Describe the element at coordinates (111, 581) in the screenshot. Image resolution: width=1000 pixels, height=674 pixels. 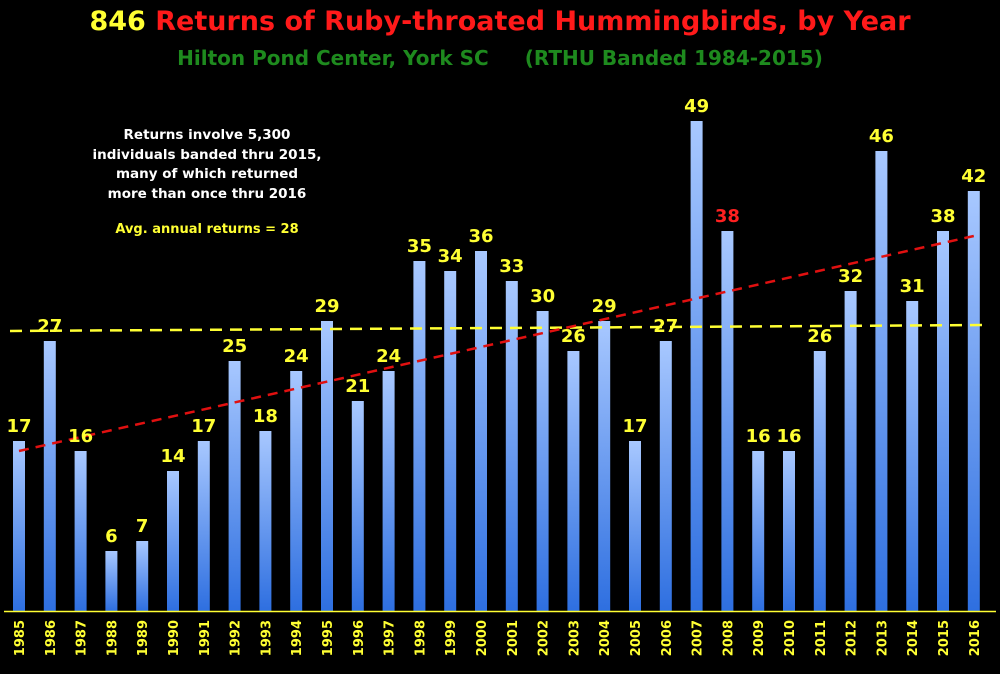
I see `bar-1988` at that location.